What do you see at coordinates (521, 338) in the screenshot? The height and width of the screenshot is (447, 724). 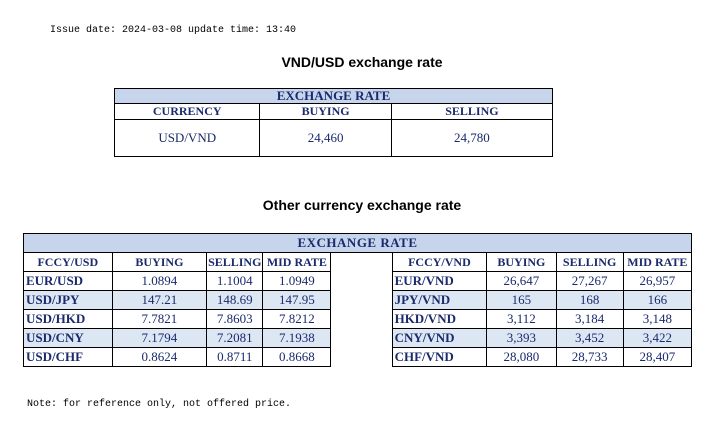 I see `buying-cell: 3,393` at bounding box center [521, 338].